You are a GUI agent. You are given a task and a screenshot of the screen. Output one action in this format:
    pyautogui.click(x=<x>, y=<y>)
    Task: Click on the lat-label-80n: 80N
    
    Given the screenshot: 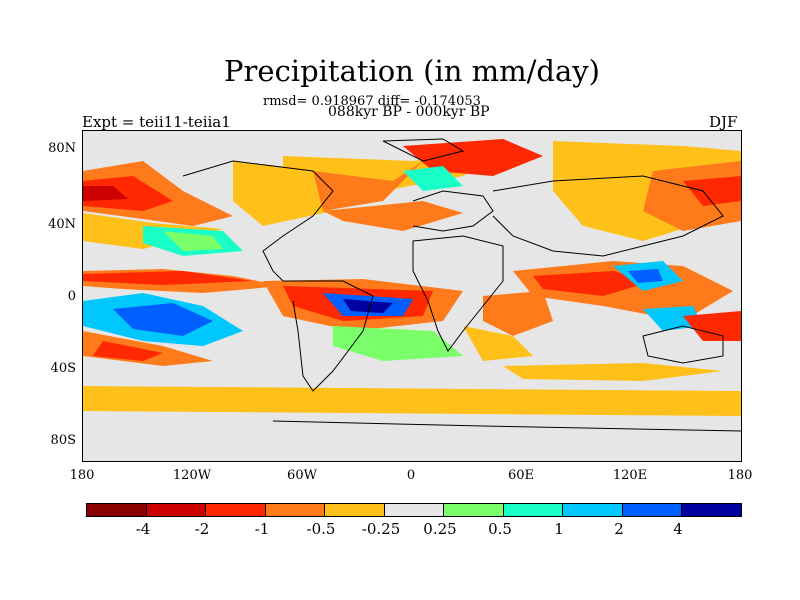 What is the action you would take?
    pyautogui.click(x=62, y=148)
    